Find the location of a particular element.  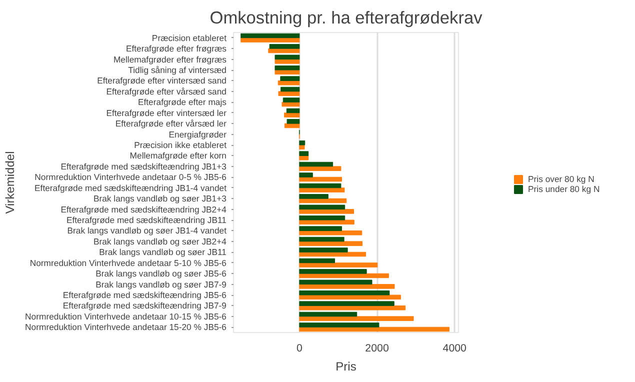

y-tick-label: Efterafgrøde efter vintersæd ler is located at coordinates (166, 113).